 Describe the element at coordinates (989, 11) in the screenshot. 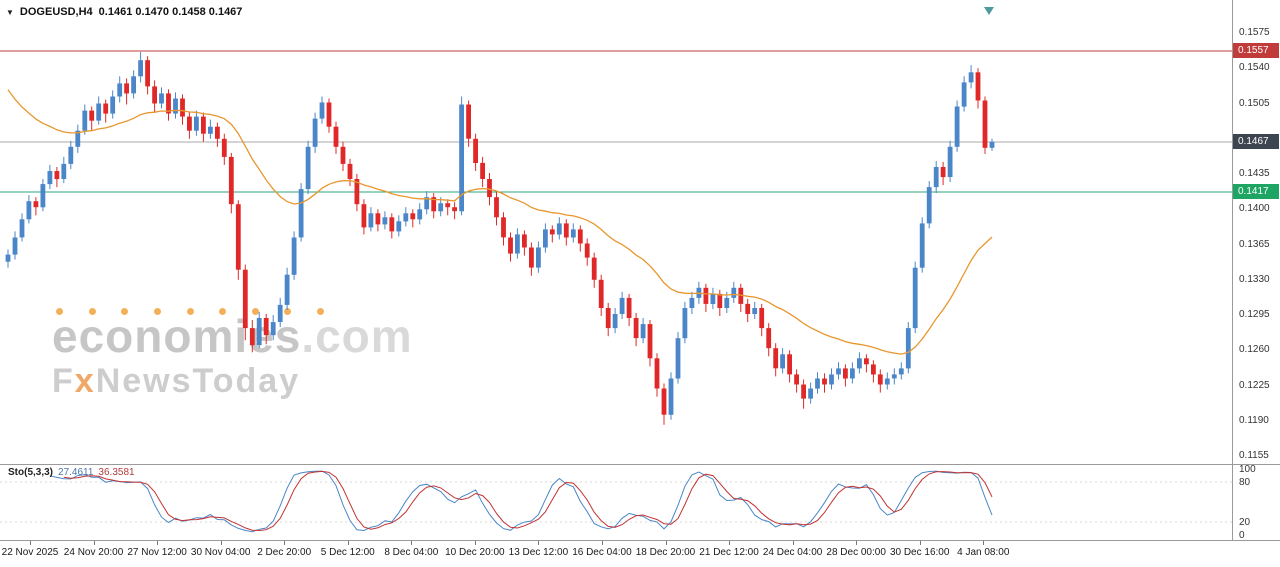

I see `chart-shift-marker-icon` at that location.